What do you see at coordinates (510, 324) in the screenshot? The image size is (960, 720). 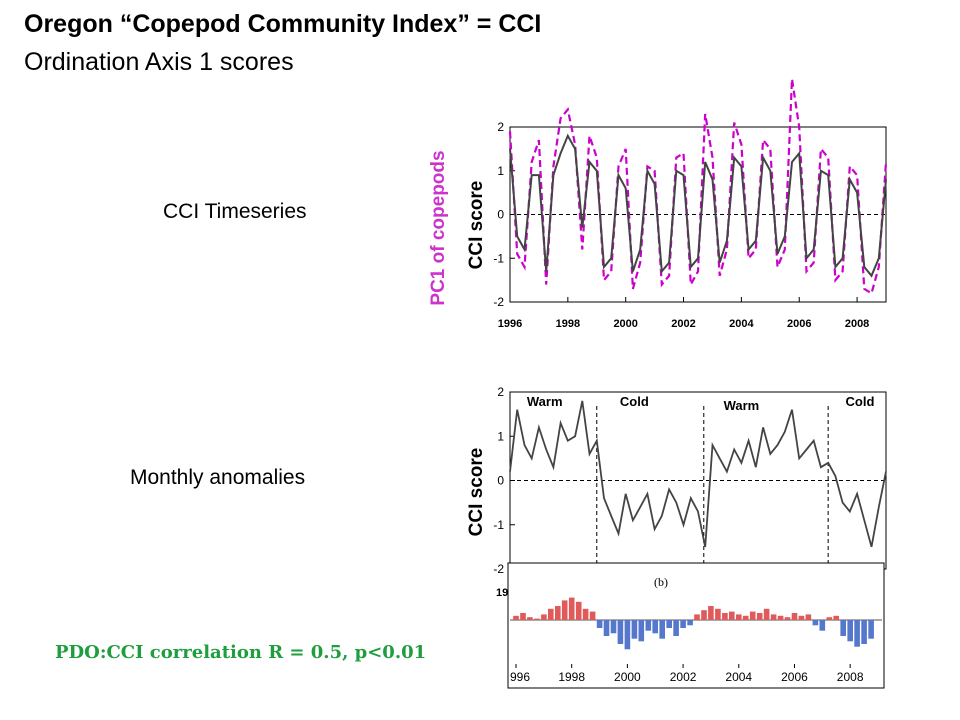 I see `chart1-x-tick: 1996` at bounding box center [510, 324].